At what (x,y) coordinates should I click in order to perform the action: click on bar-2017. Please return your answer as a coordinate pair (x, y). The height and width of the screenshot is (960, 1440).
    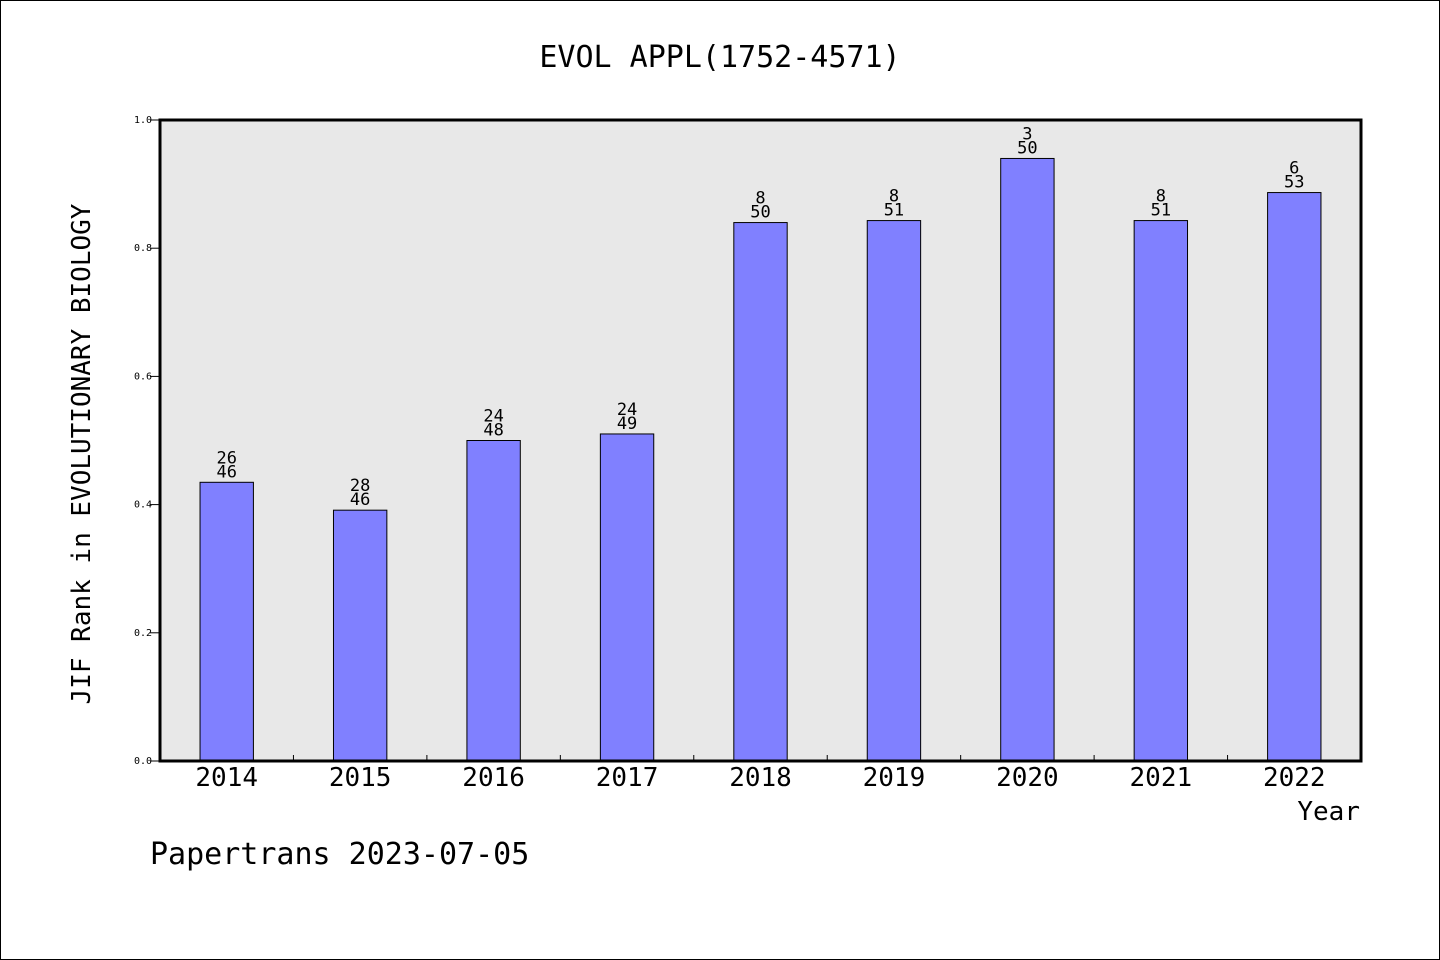
    Looking at the image, I should click on (627, 597).